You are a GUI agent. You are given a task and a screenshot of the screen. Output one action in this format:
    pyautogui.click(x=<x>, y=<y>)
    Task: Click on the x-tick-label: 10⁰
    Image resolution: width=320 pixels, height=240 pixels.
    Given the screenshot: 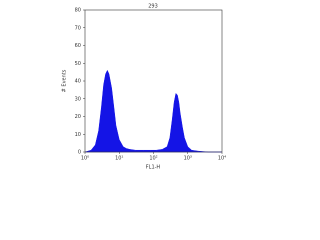 What is the action you would take?
    pyautogui.click(x=85, y=159)
    